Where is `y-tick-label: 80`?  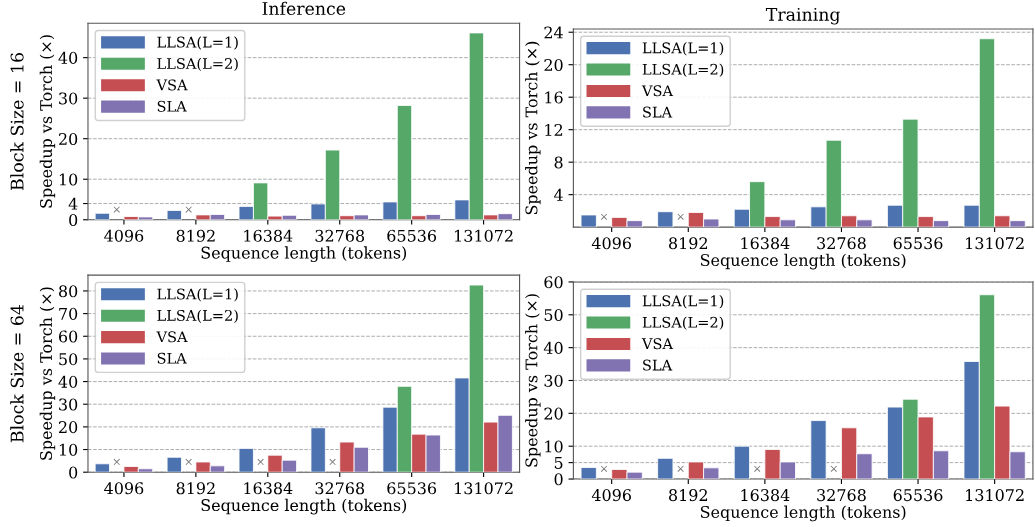 y-tick-label: 80 is located at coordinates (68, 291).